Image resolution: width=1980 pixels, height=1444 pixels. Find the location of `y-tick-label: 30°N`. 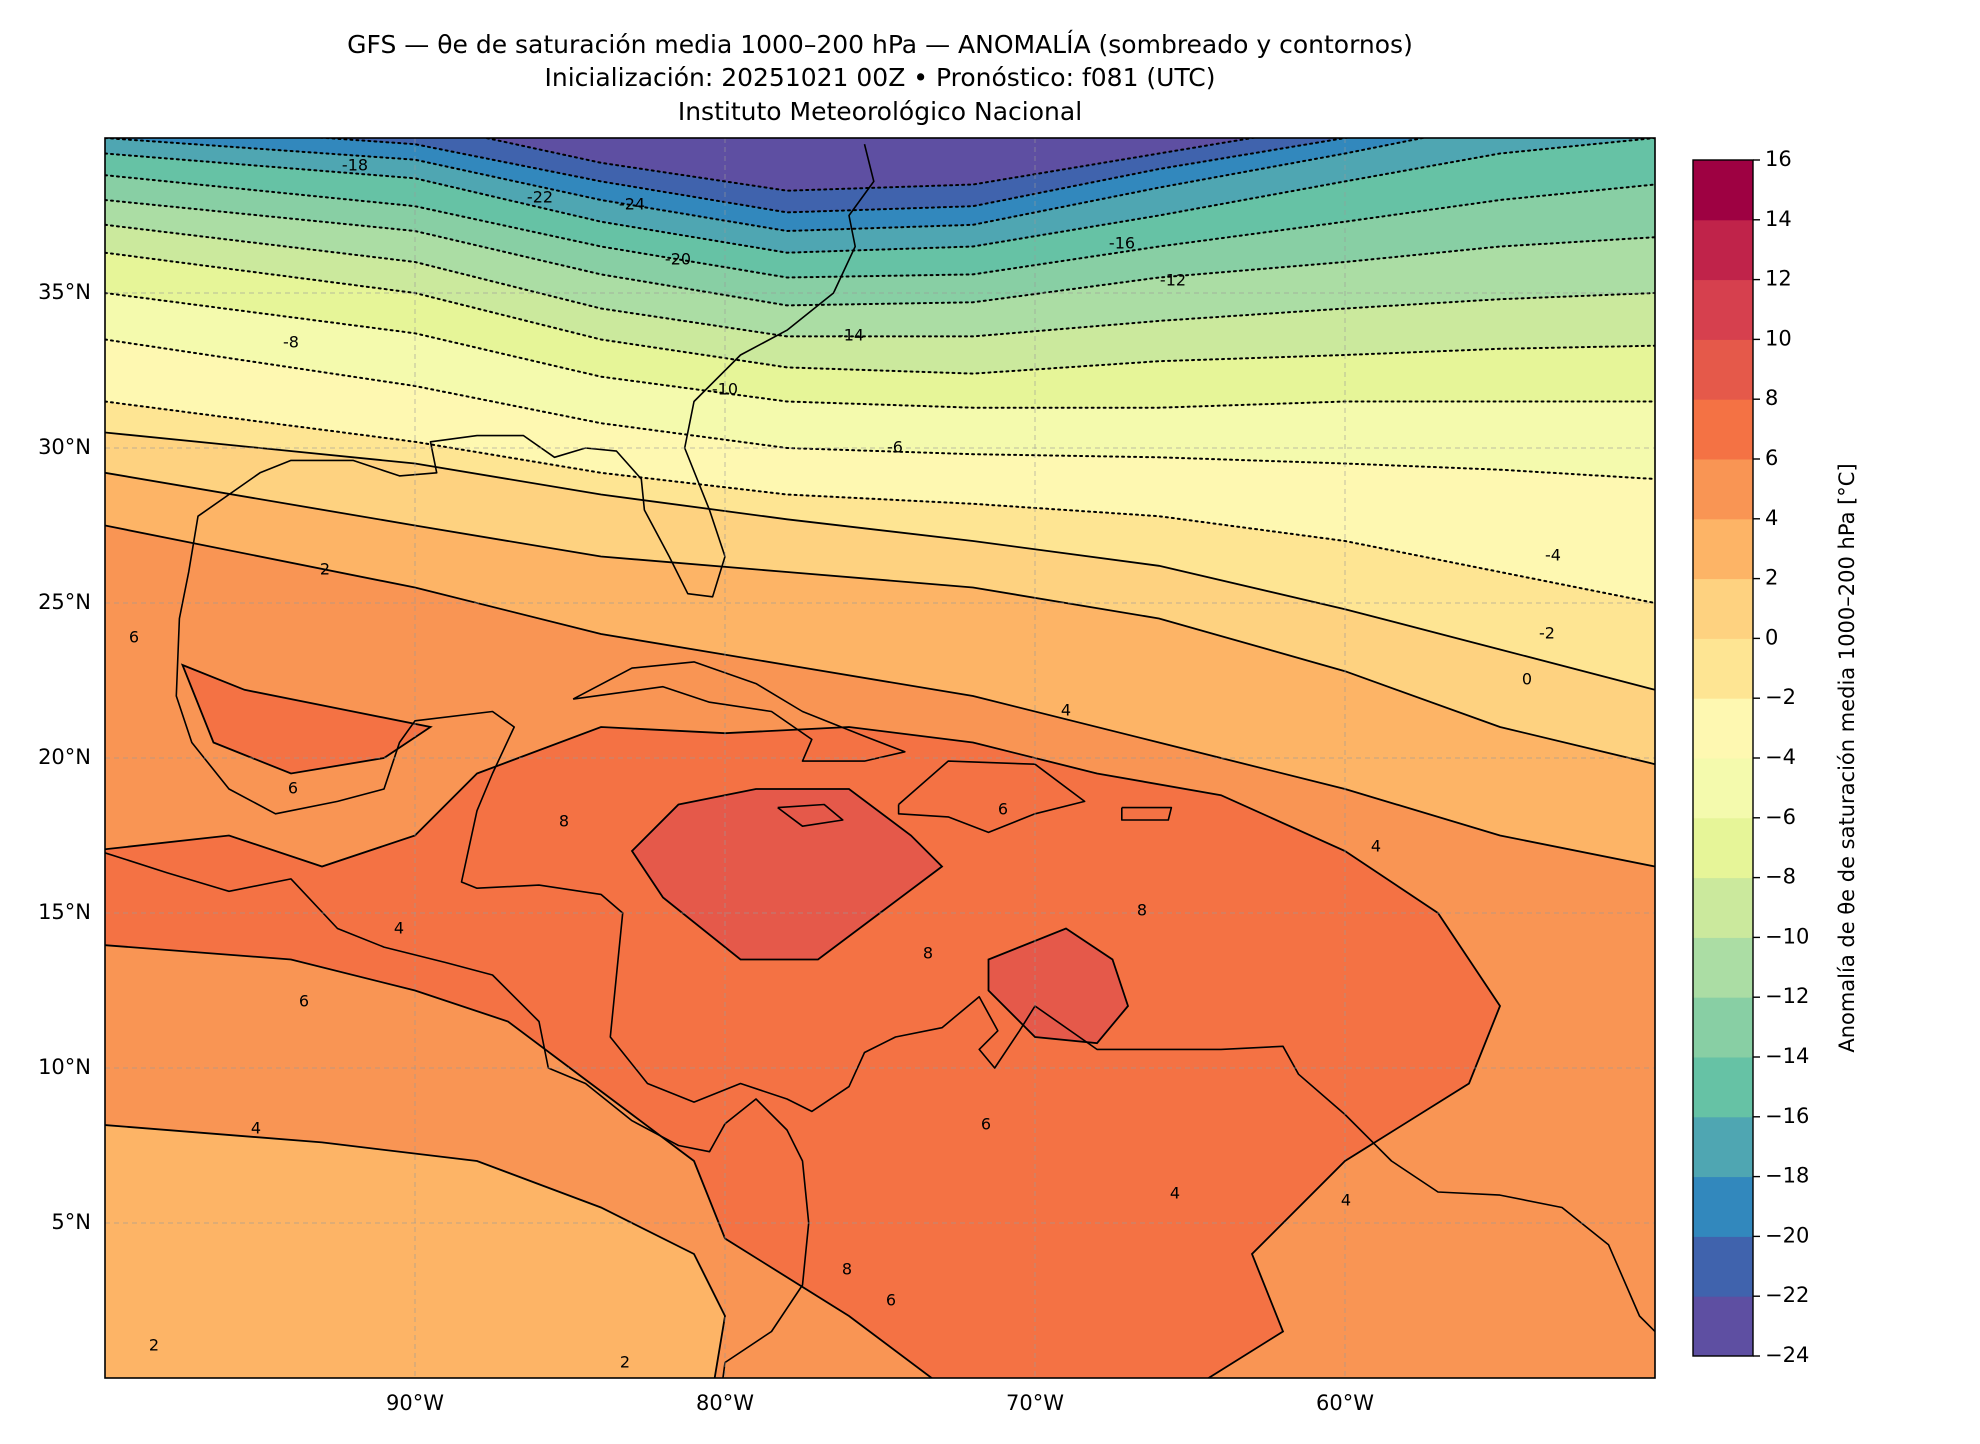

y-tick-label: 30°N is located at coordinates (64, 447).